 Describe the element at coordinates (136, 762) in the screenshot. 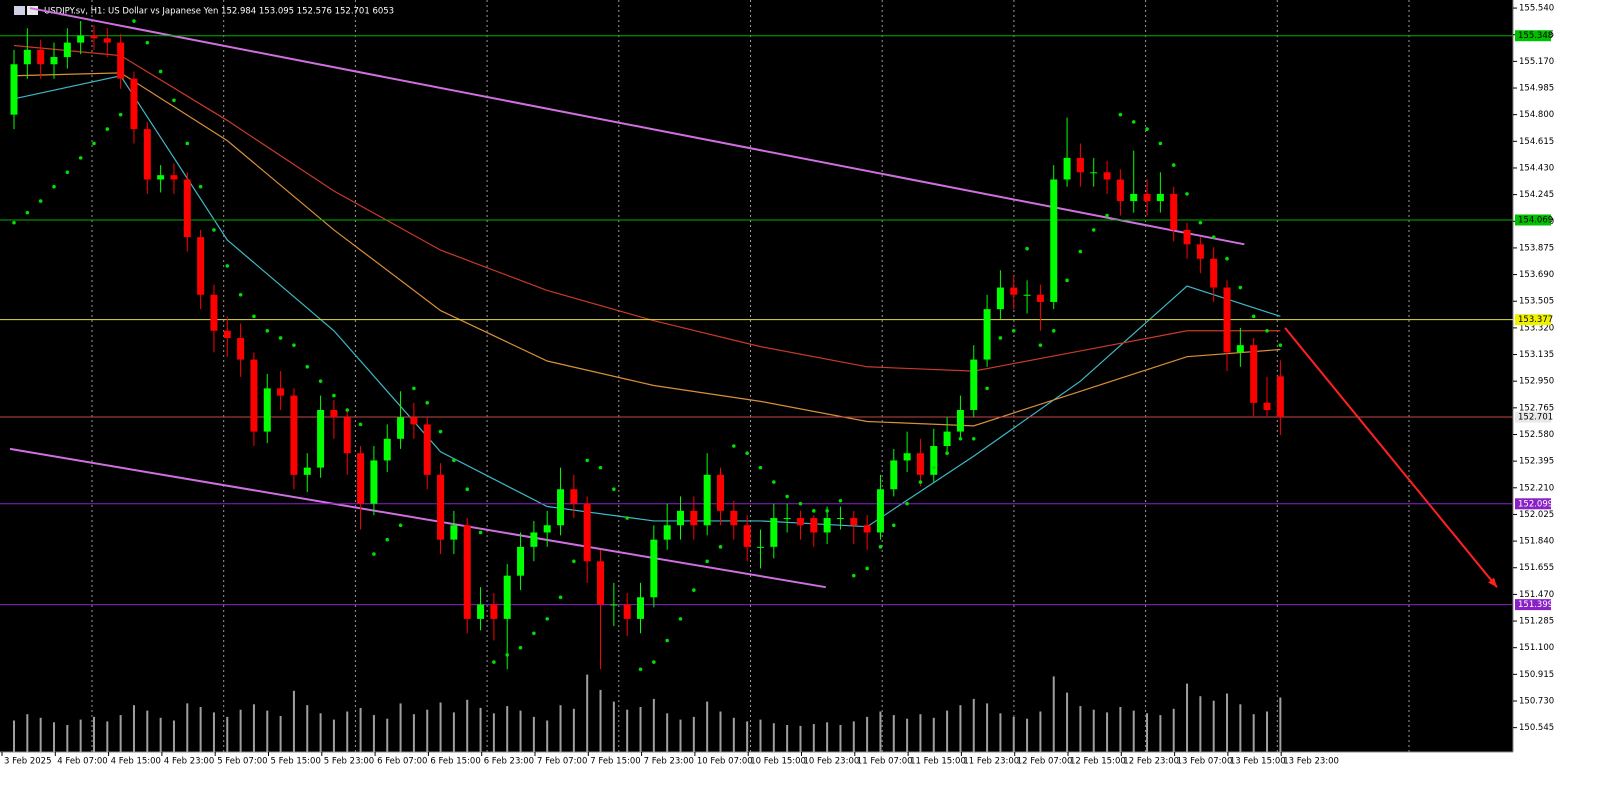

I see `x-tick-label: 4 Feb 15:00` at that location.